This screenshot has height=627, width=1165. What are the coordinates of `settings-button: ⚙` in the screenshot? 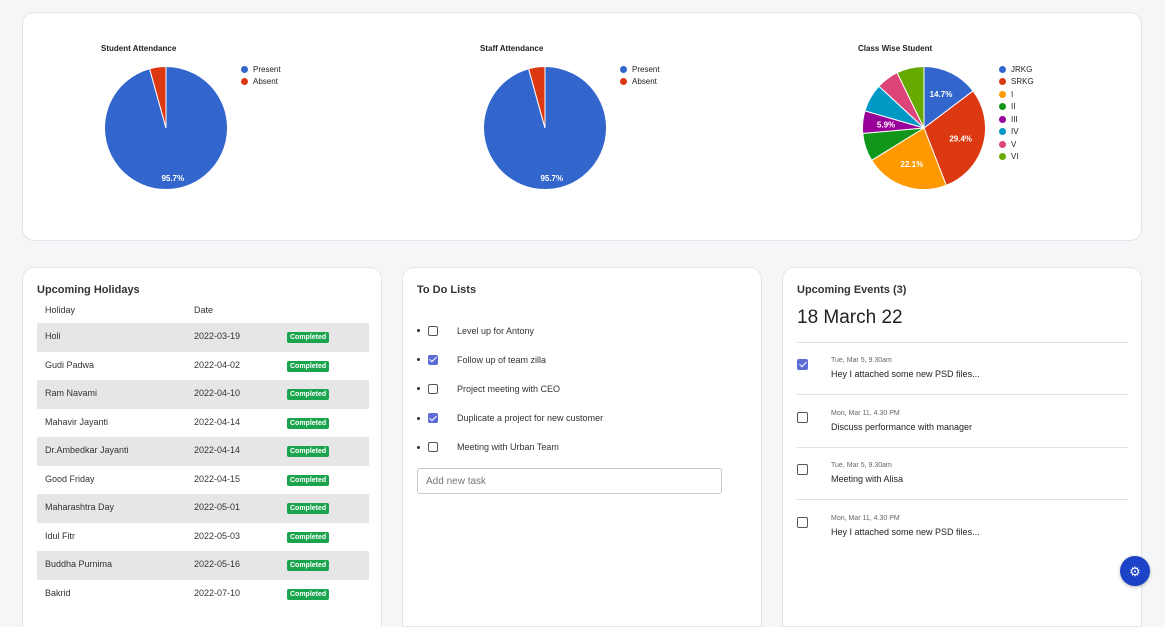 It's located at (1135, 571).